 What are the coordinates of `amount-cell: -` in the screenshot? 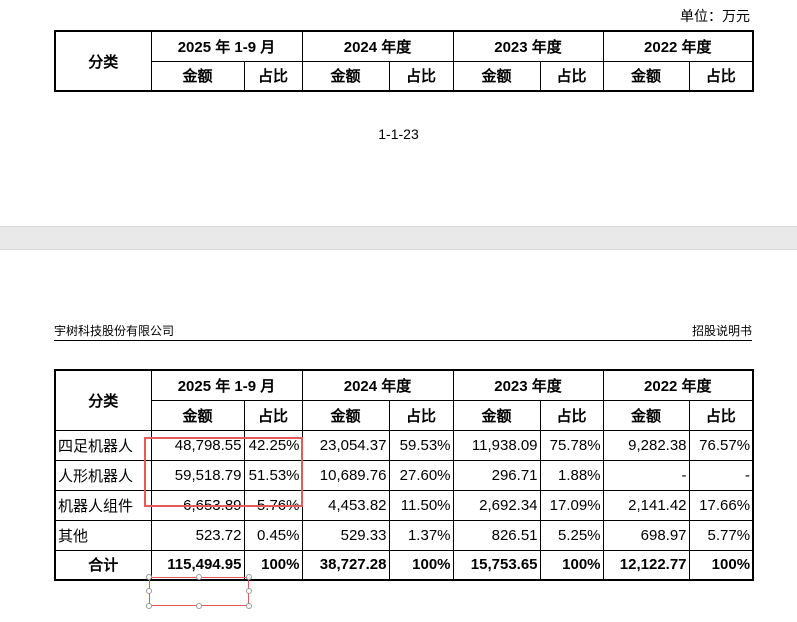 It's located at (646, 475).